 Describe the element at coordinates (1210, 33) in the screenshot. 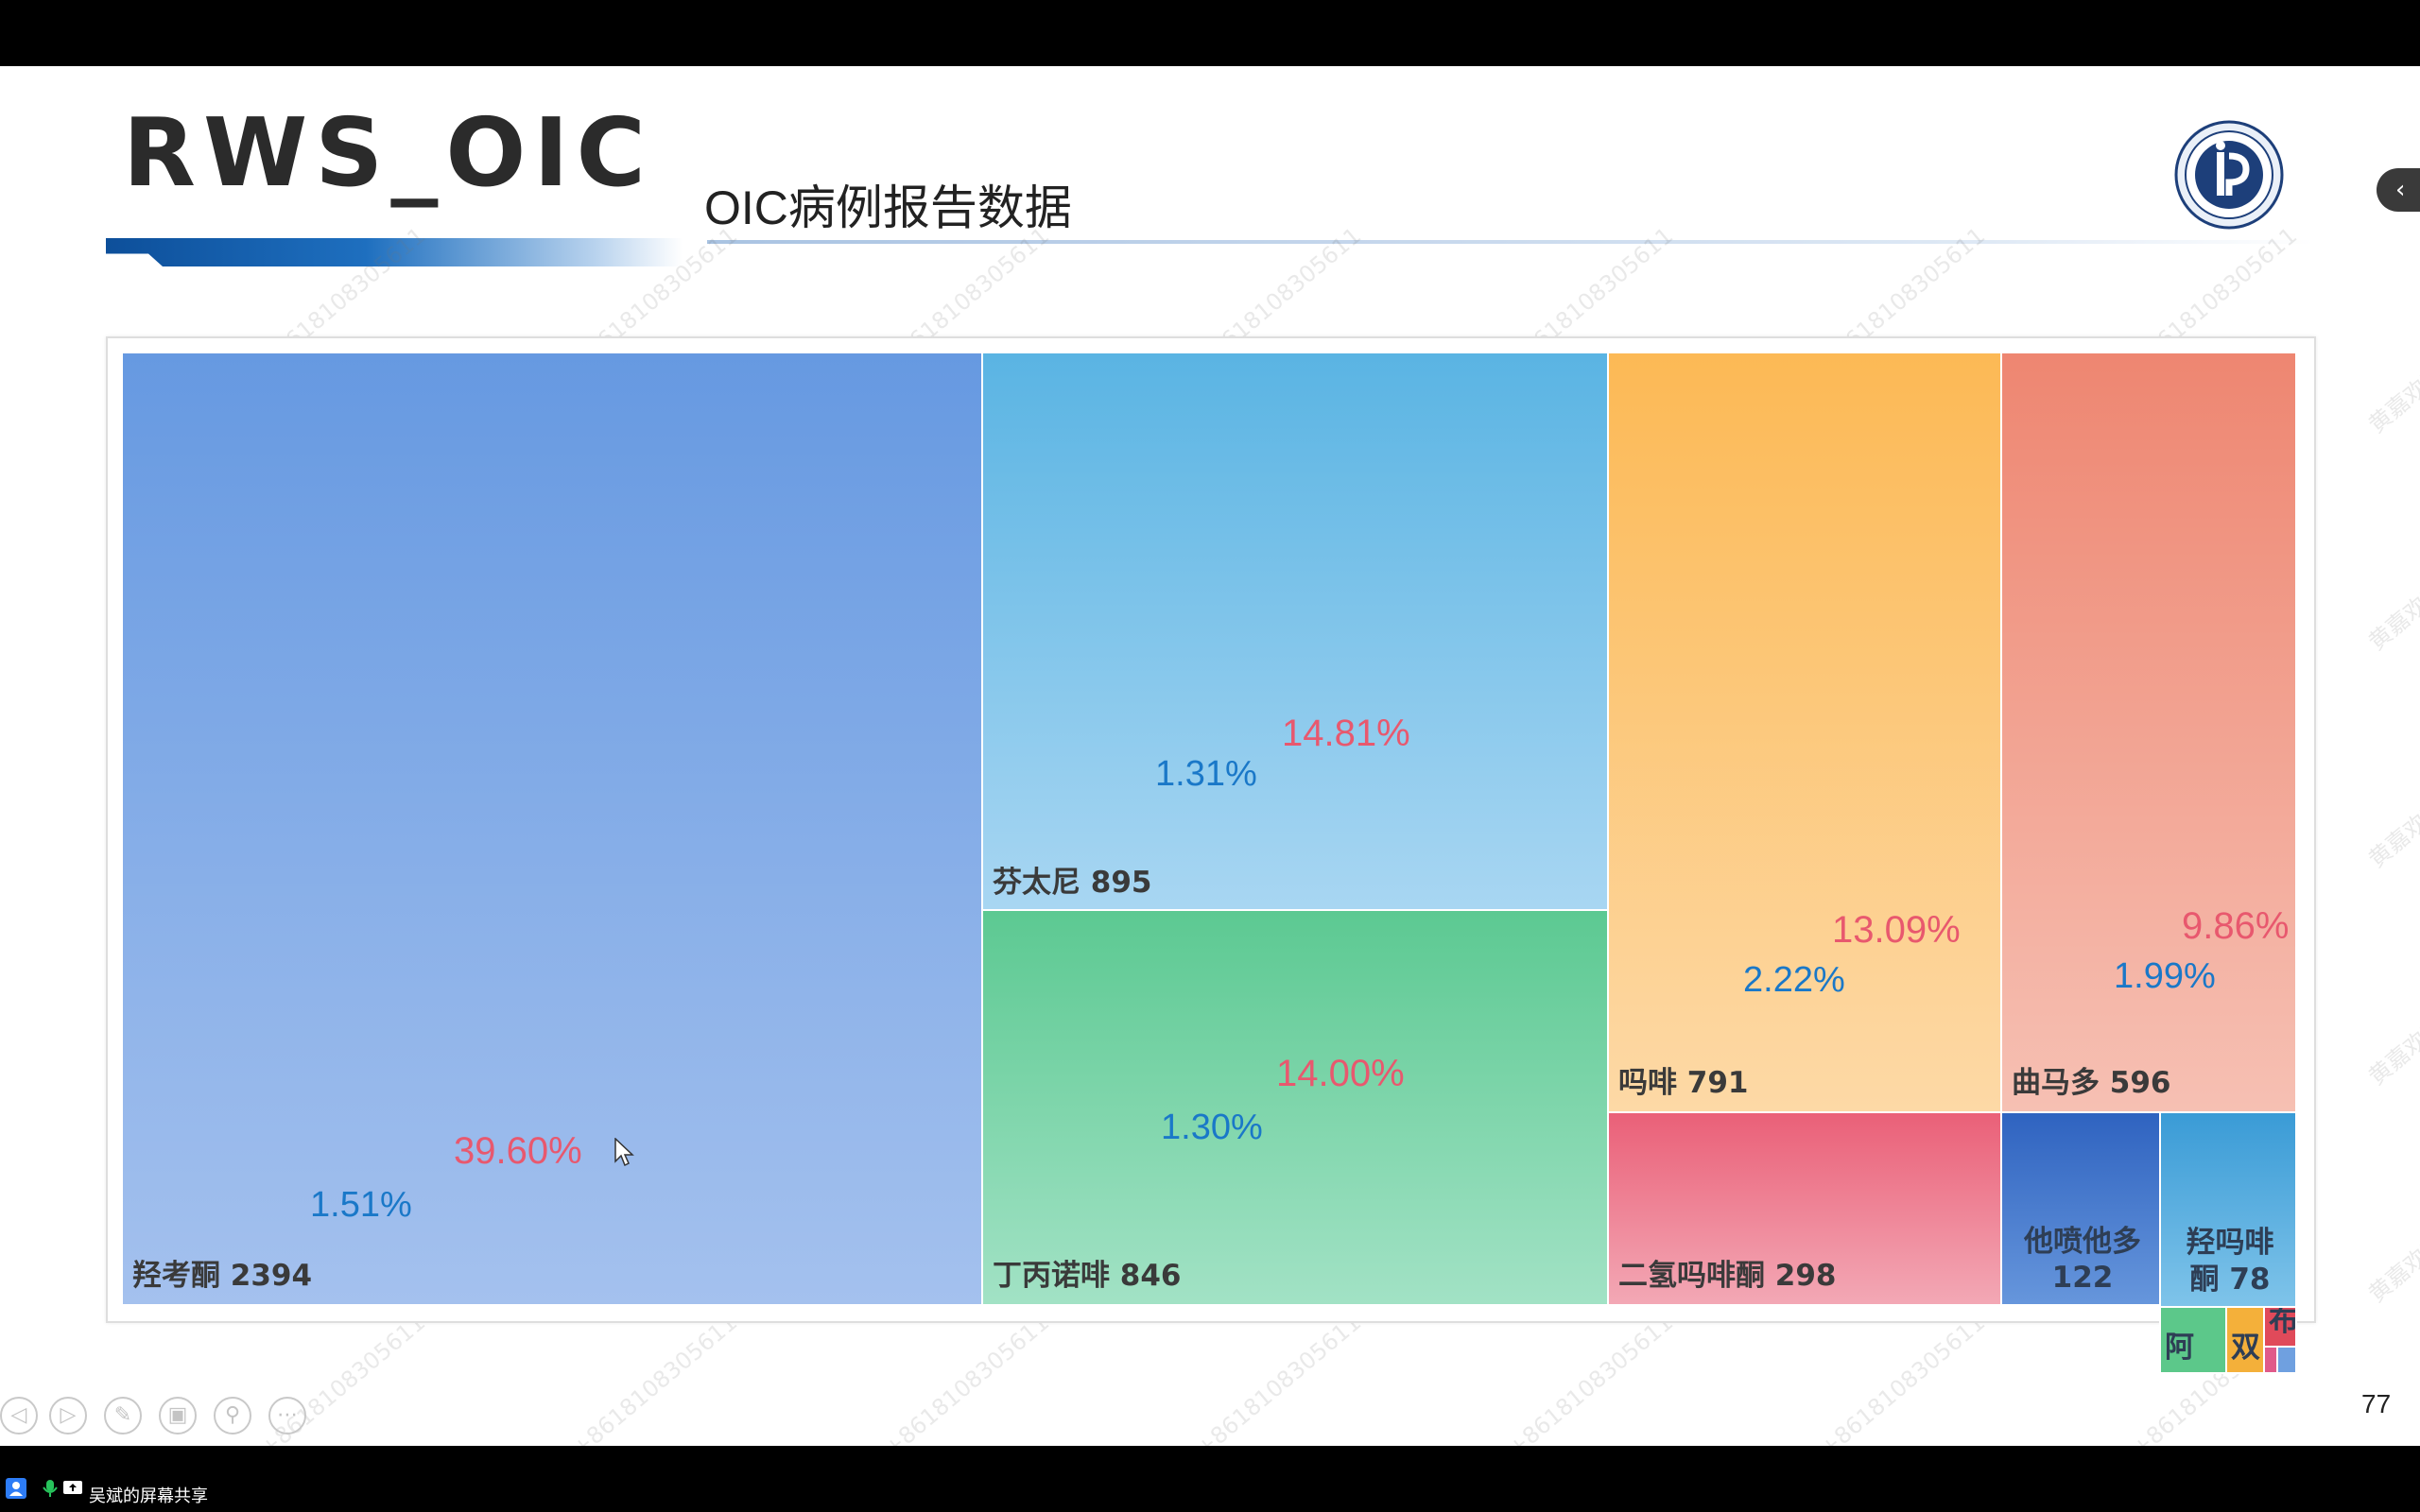

I see `top-black-bar` at that location.